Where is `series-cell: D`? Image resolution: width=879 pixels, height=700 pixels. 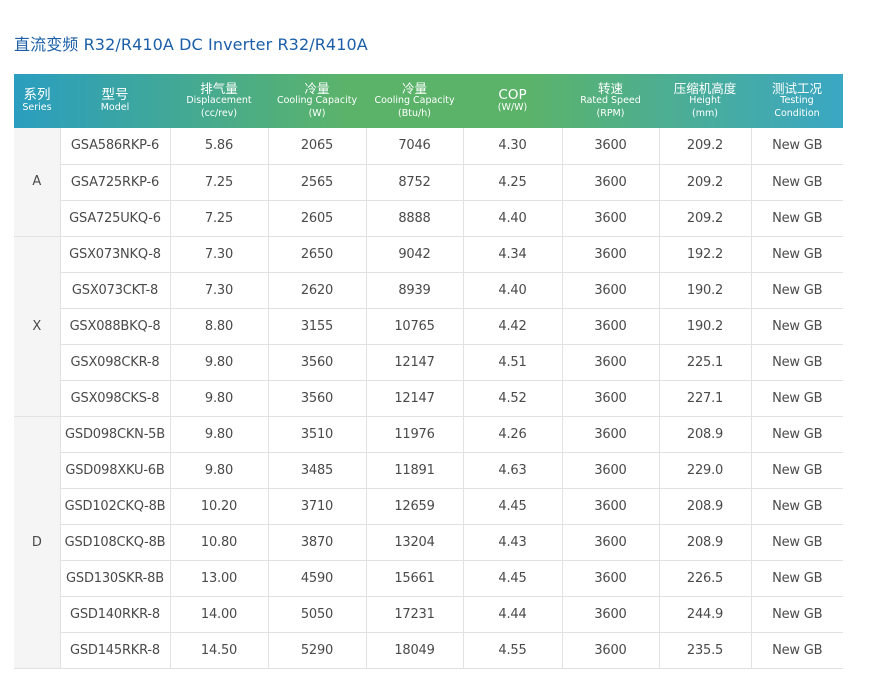
series-cell: D is located at coordinates (37, 542).